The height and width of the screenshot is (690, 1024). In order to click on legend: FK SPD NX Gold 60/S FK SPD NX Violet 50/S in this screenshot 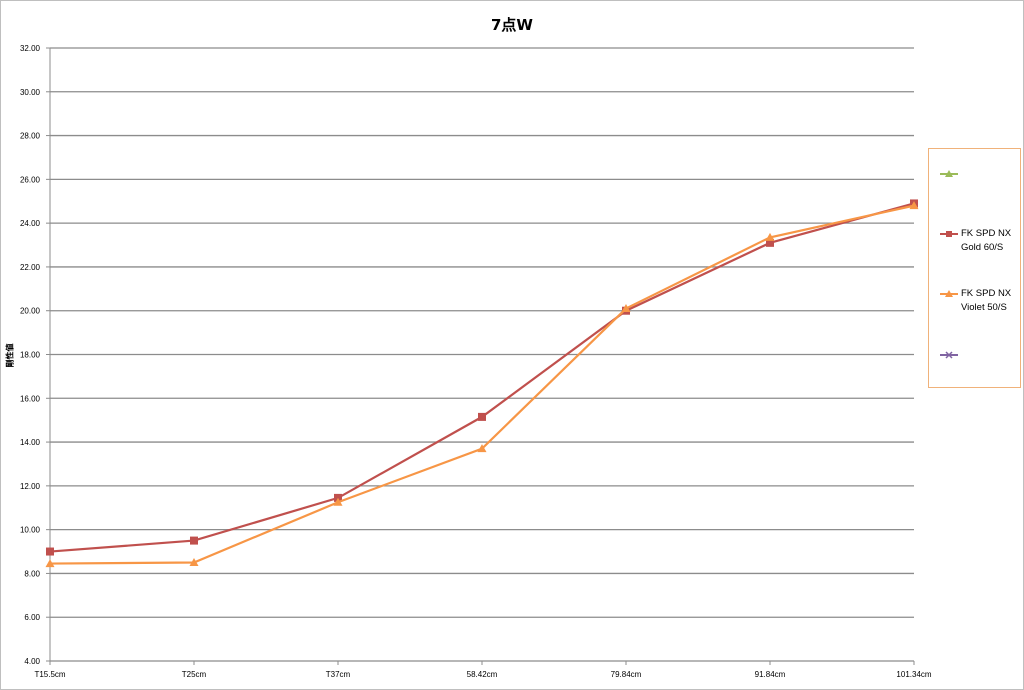, I will do `click(974, 268)`.